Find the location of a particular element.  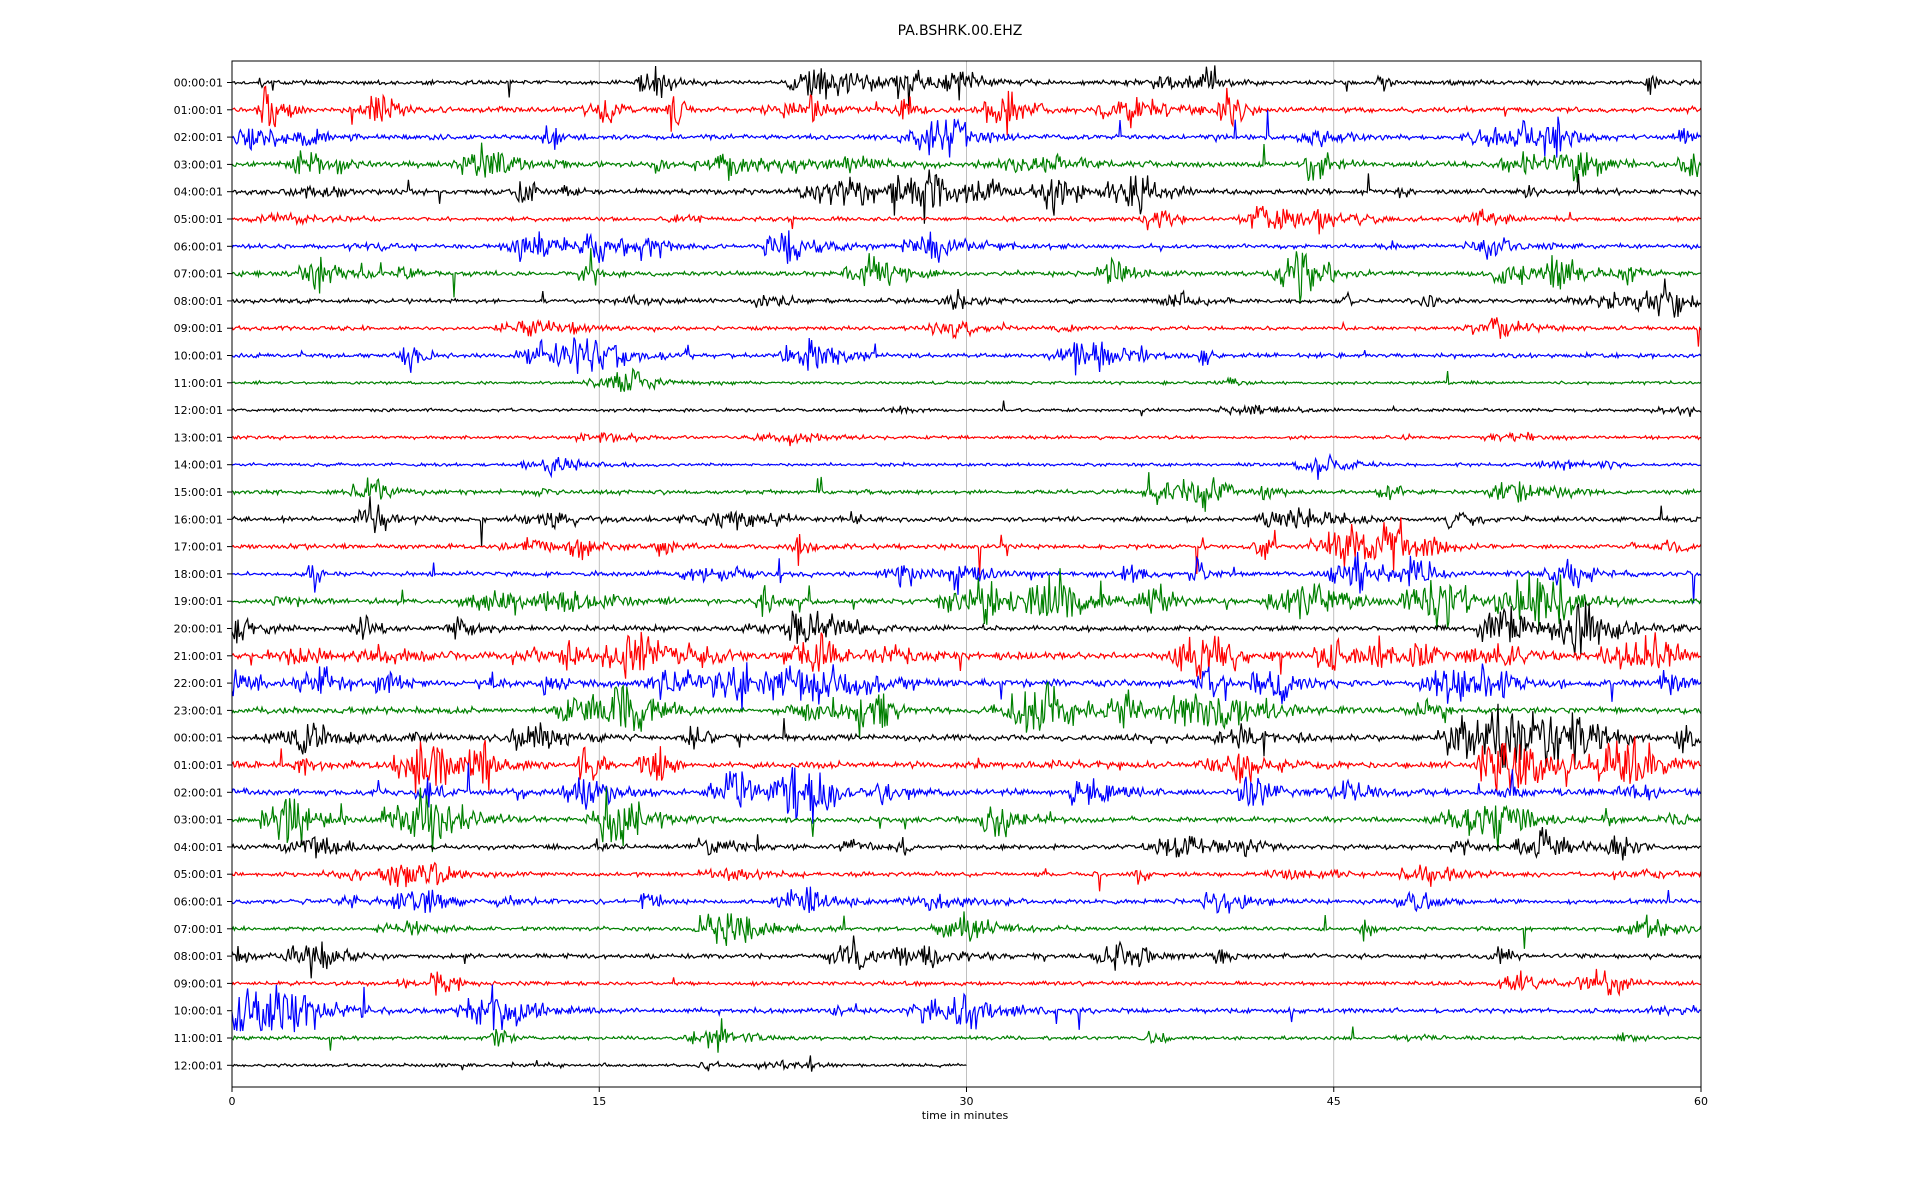

row-time-label: 20:00:01 is located at coordinates (198, 629).